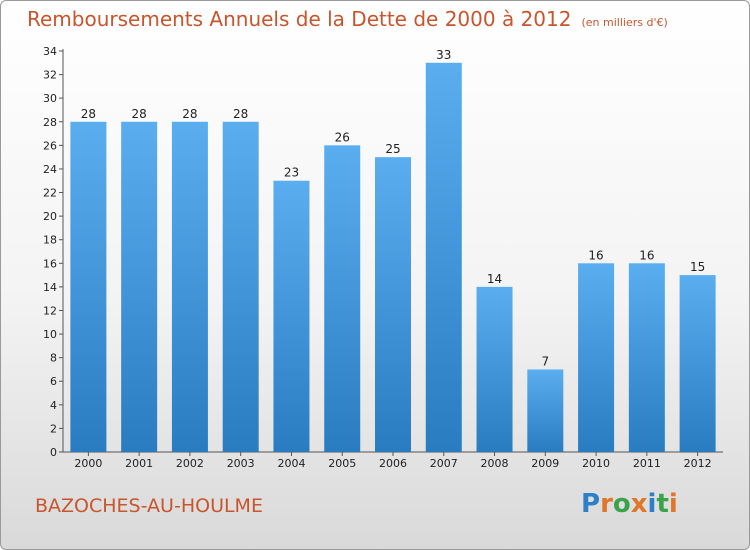  What do you see at coordinates (50, 122) in the screenshot?
I see `y-tick-label: 28` at bounding box center [50, 122].